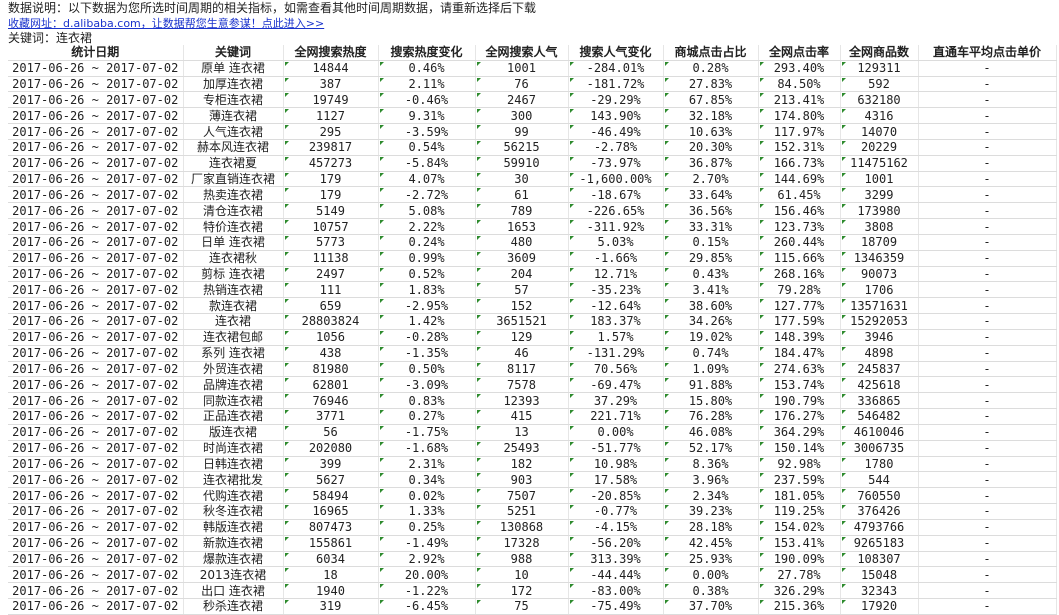  What do you see at coordinates (331, 527) in the screenshot?
I see `cell-search-heat: 807473` at bounding box center [331, 527].